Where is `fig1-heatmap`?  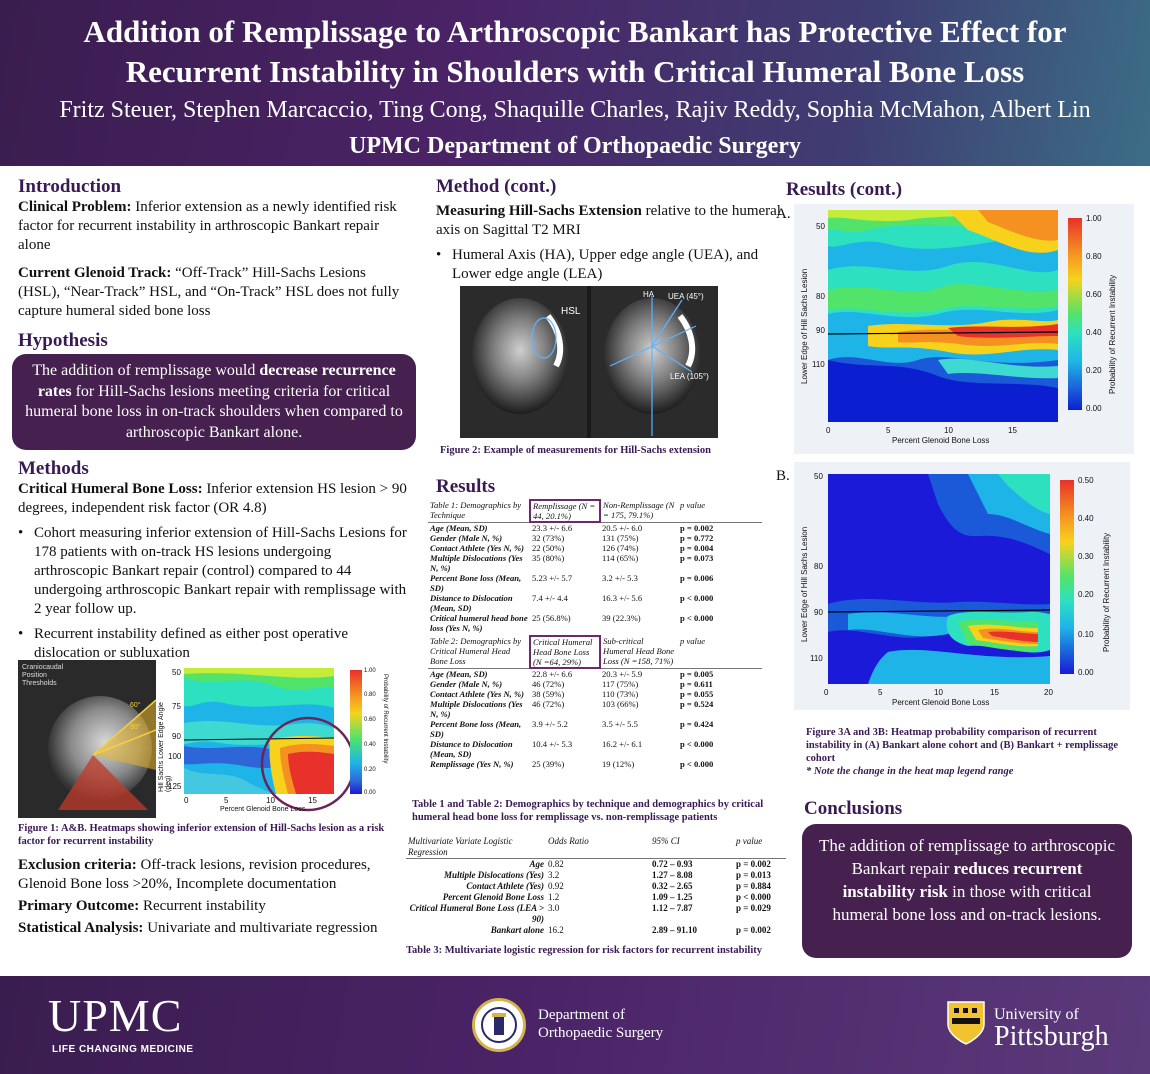 fig1-heatmap is located at coordinates (259, 731).